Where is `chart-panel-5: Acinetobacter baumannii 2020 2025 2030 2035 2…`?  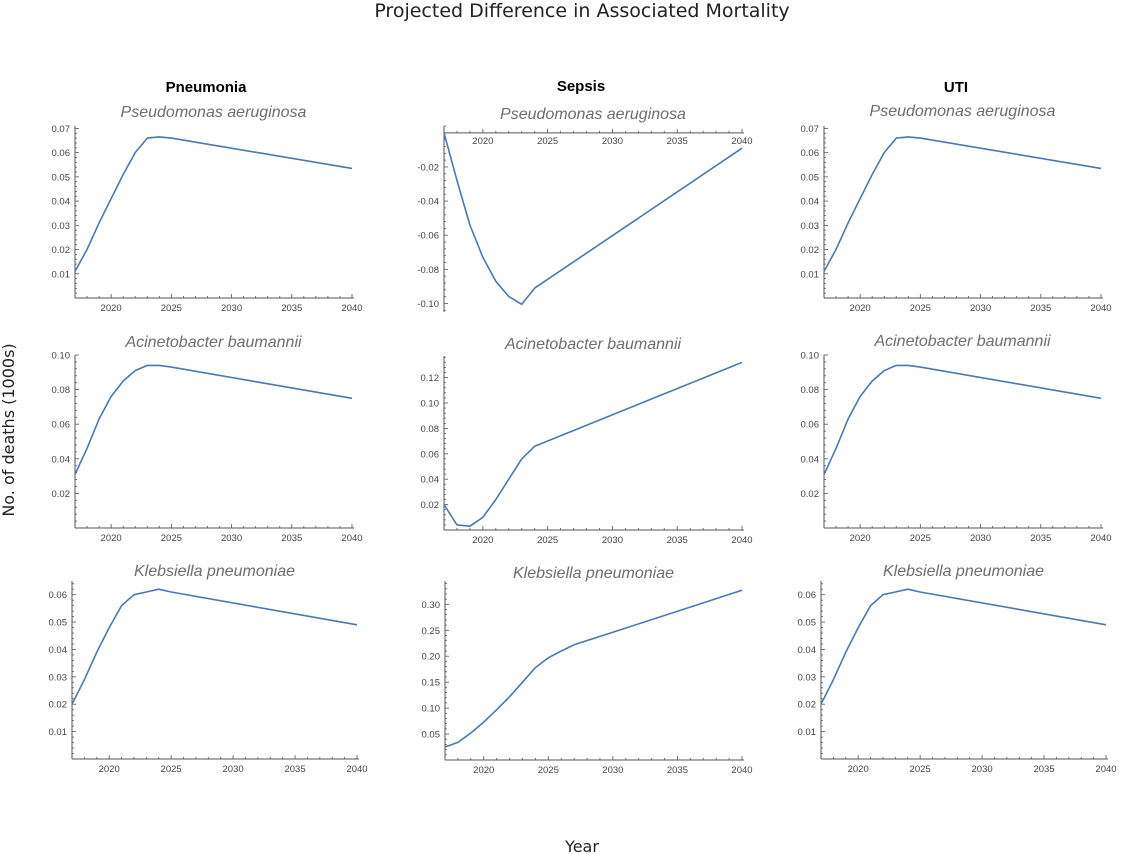
chart-panel-5: Acinetobacter baumannii 2020 2025 2030 2035 2… is located at coordinates (587, 441).